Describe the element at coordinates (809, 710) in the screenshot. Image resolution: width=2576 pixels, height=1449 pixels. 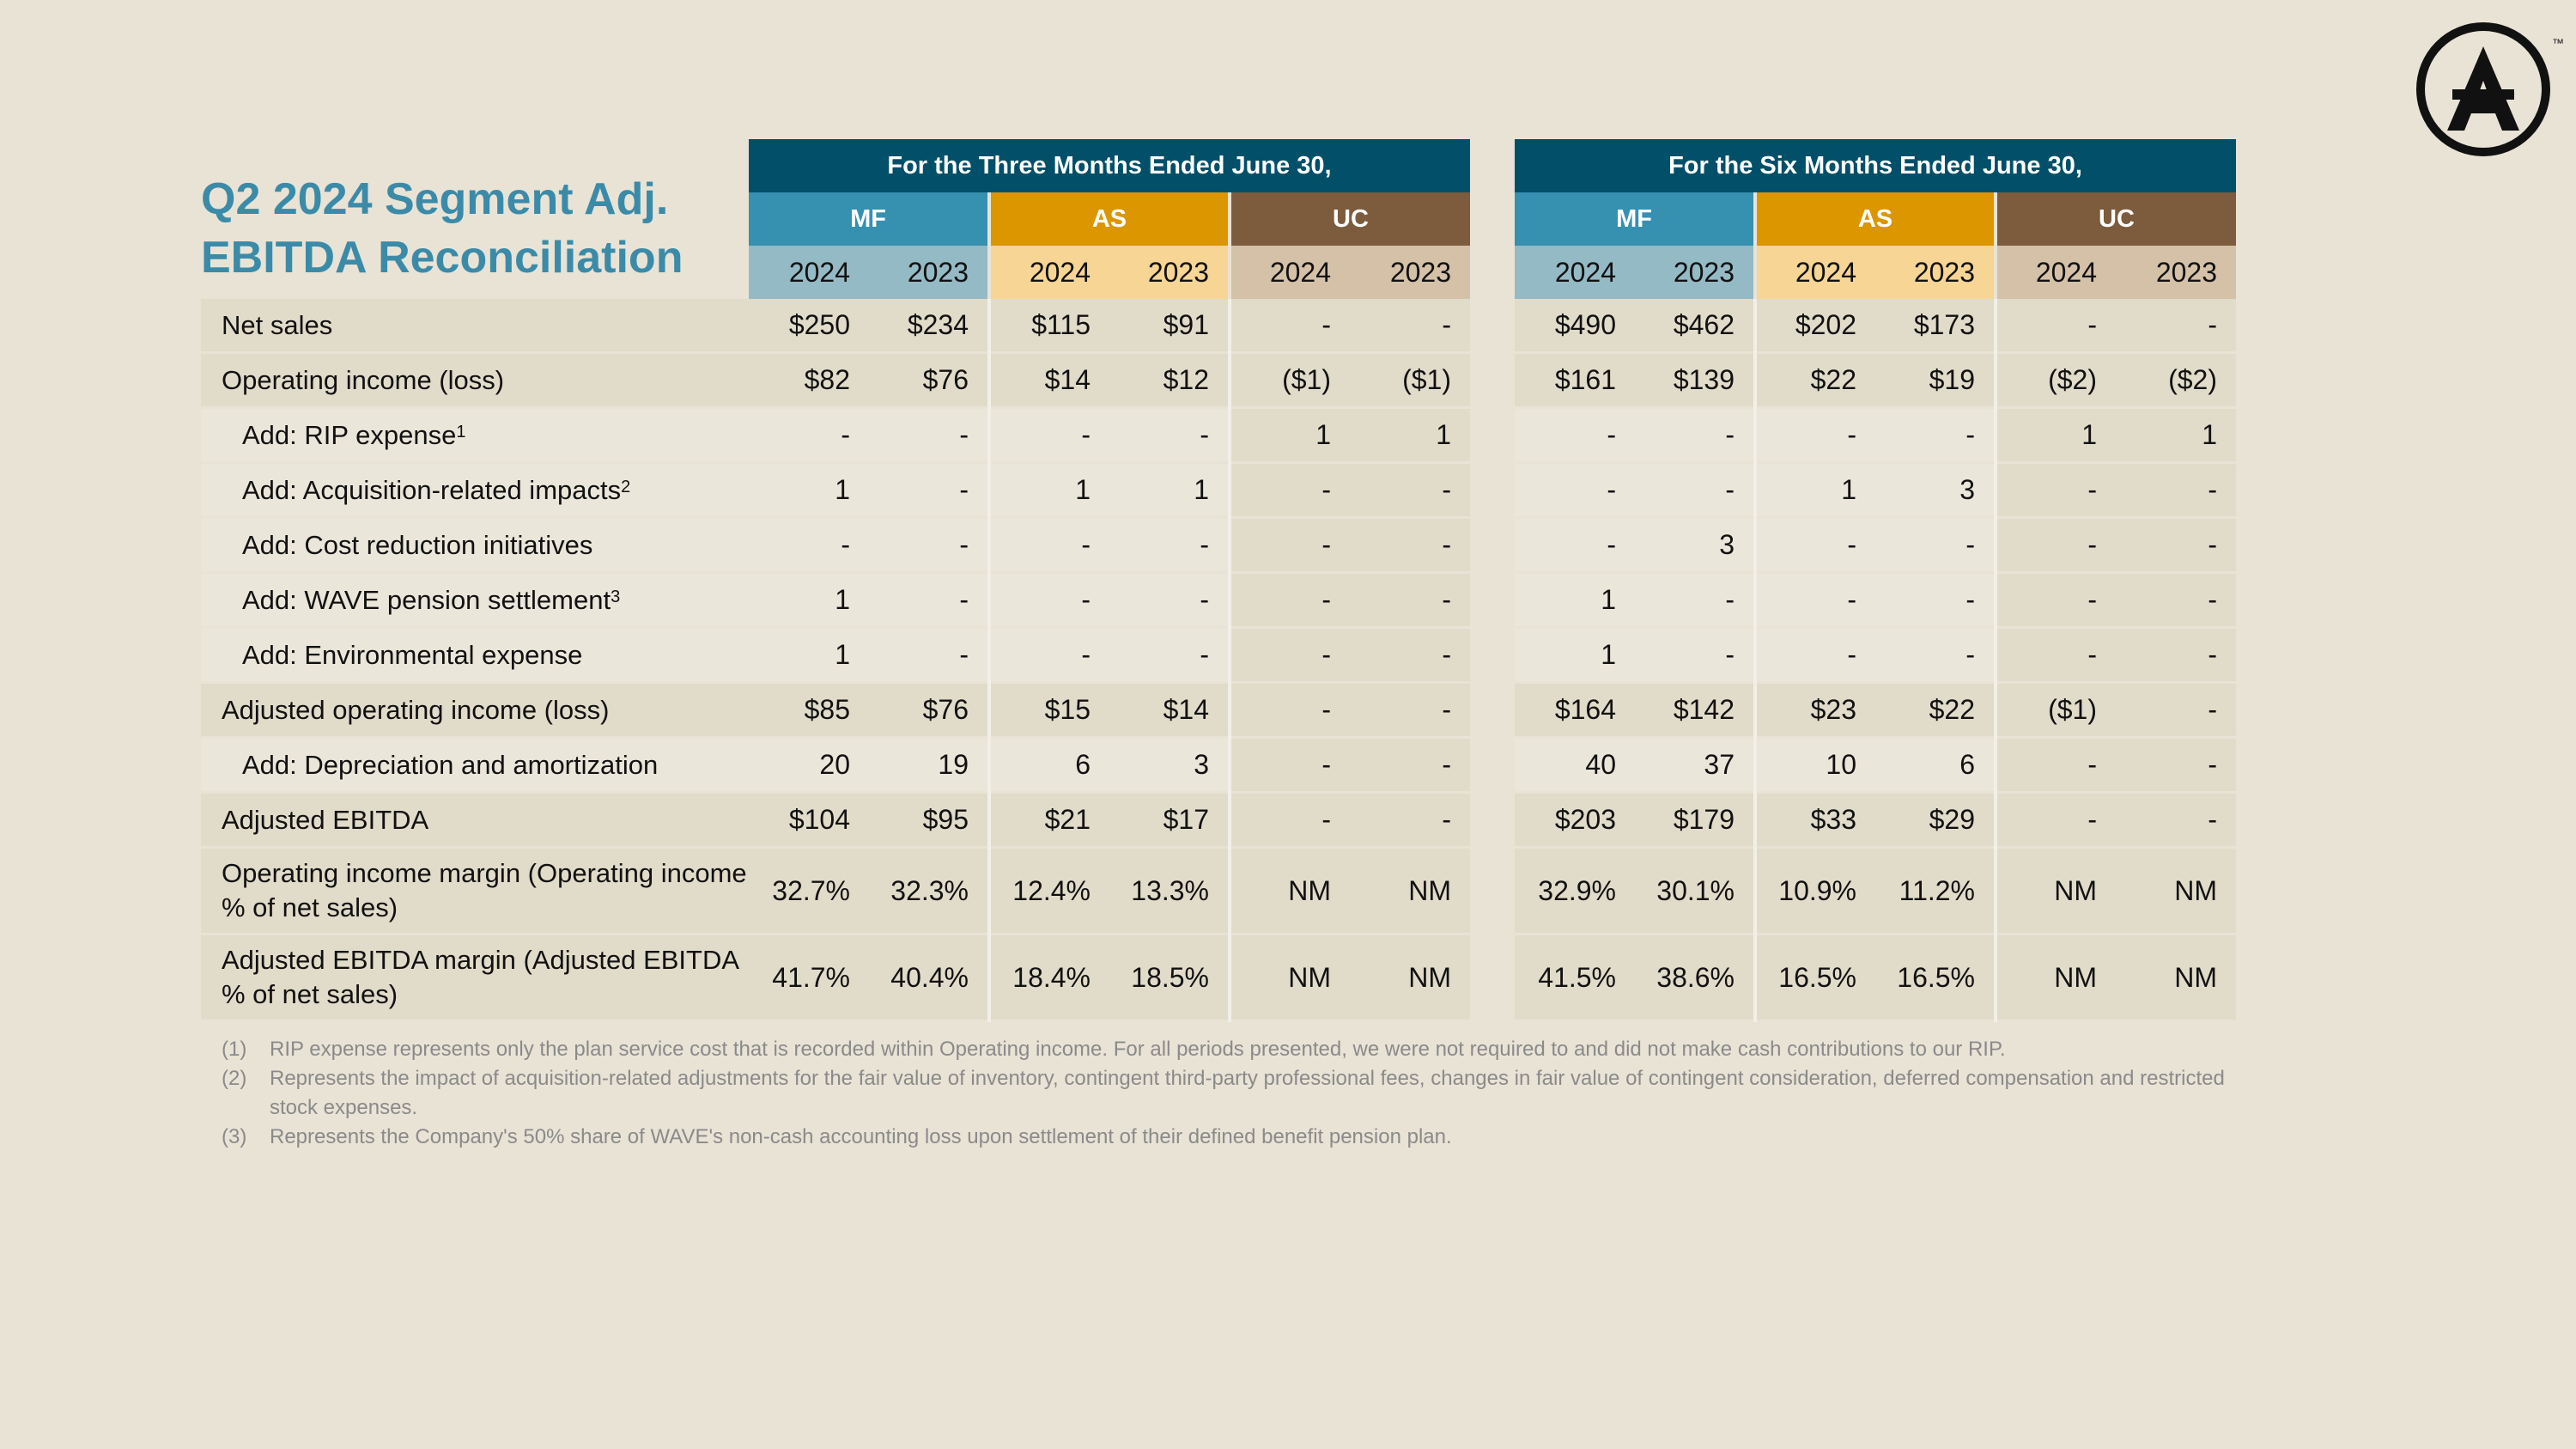
I see `value-cell: $85` at that location.